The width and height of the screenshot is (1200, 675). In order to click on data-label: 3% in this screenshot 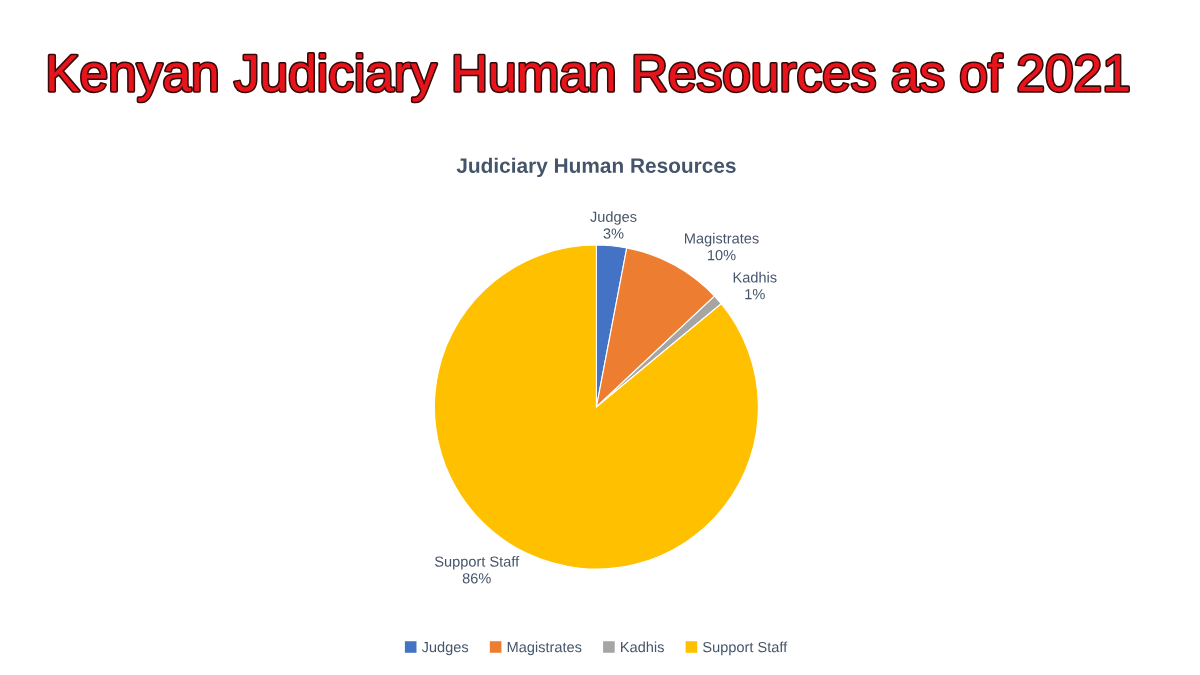, I will do `click(613, 233)`.